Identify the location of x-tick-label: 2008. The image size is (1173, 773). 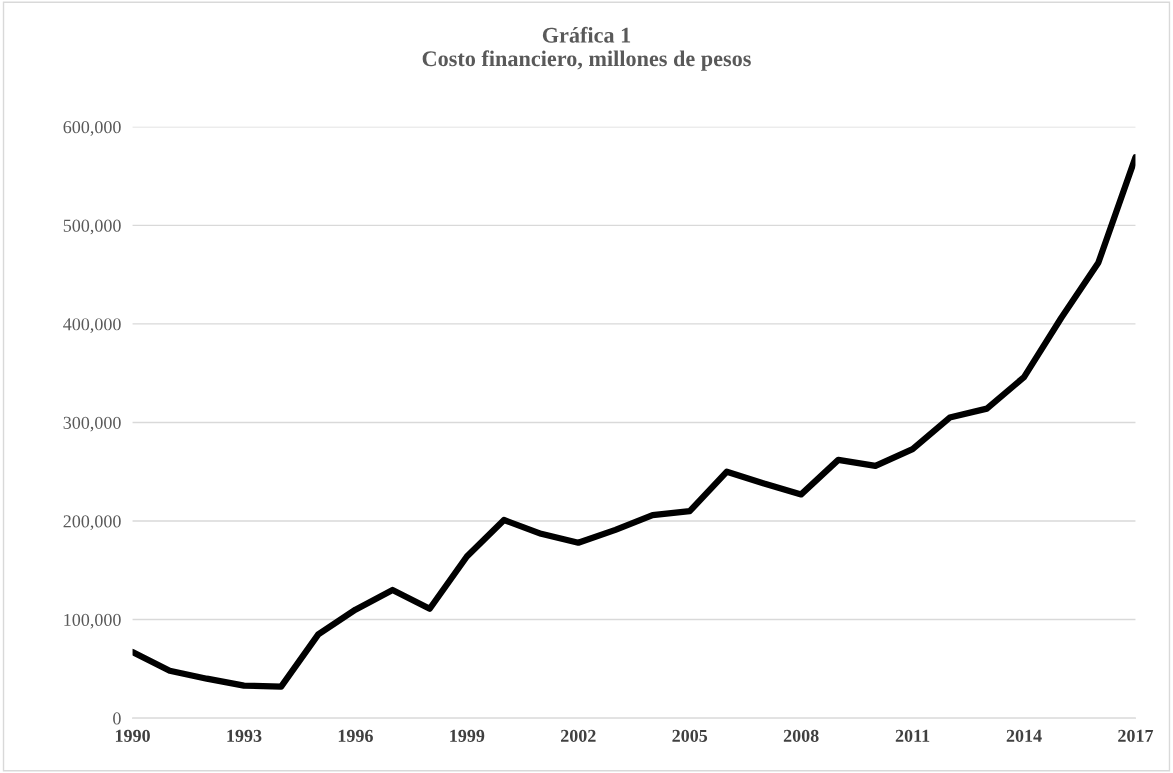
(801, 735).